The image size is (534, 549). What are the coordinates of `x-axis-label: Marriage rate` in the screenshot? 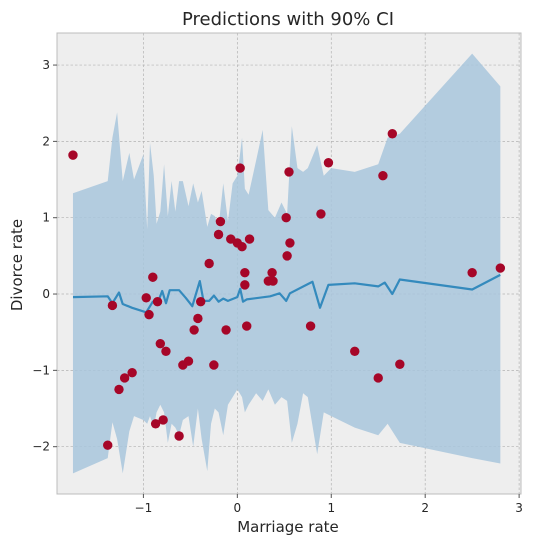 It's located at (288, 527).